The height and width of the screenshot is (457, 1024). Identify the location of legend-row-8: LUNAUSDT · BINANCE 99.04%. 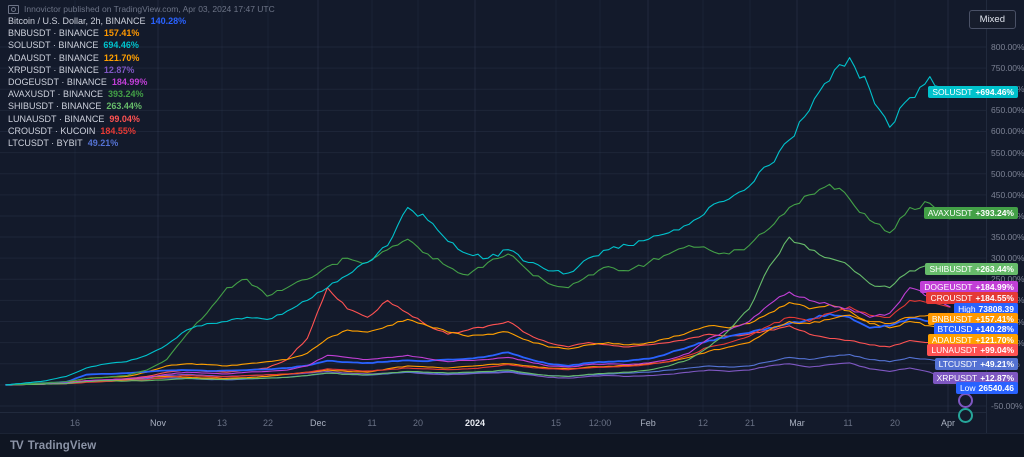
(97, 119).